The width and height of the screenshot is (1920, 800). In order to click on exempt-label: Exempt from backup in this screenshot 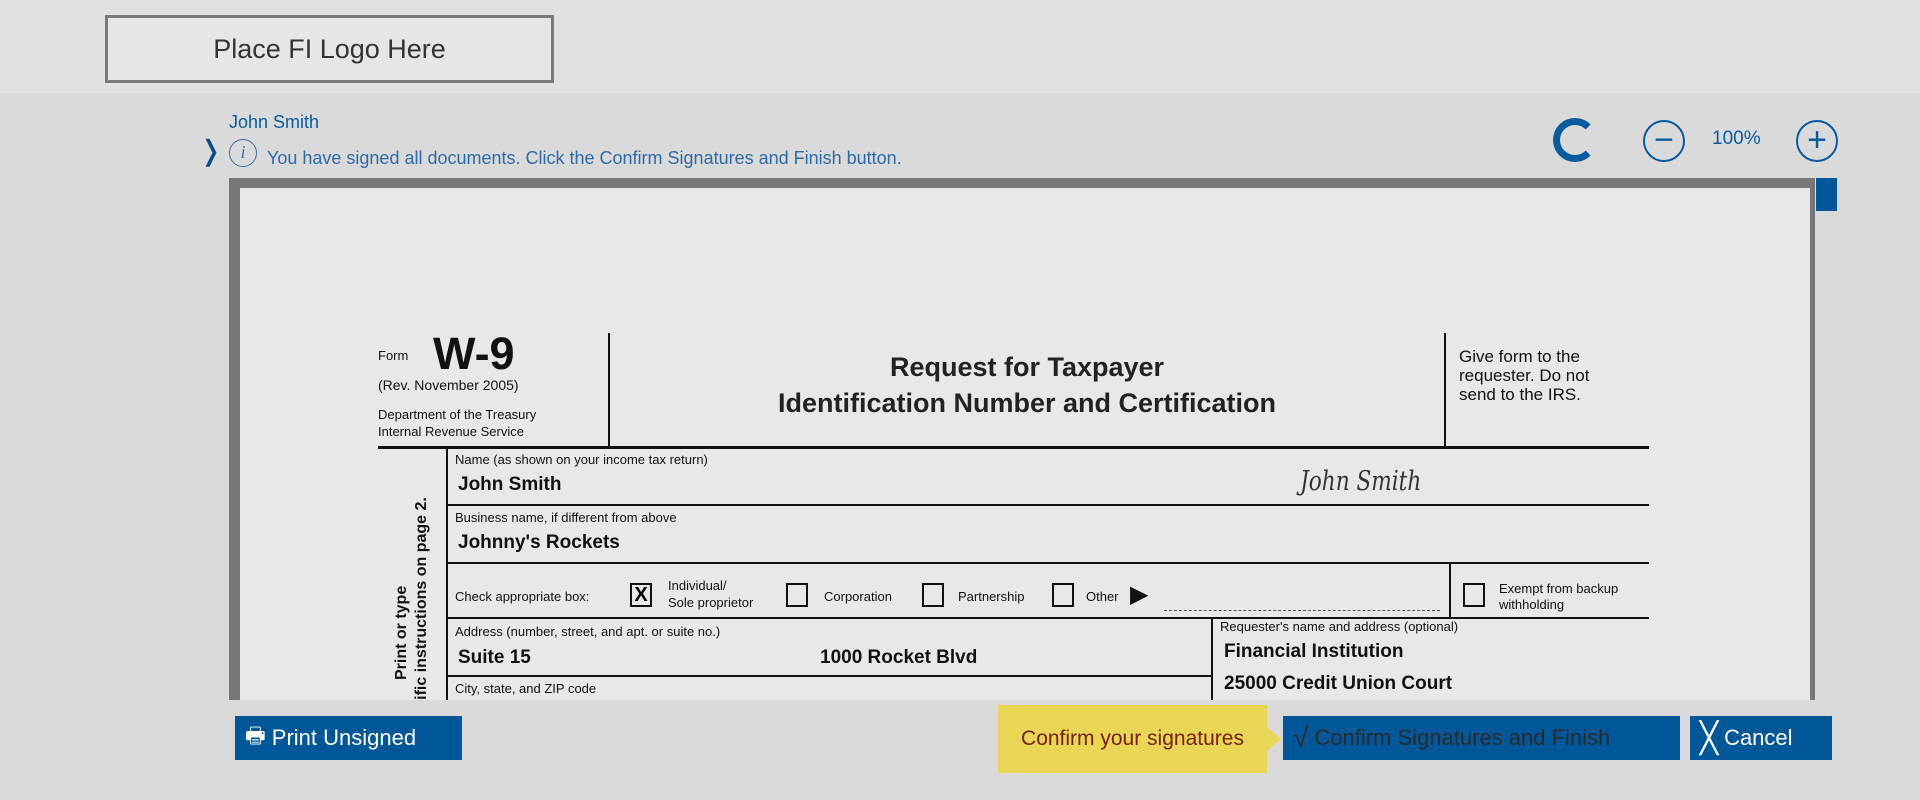, I will do `click(1559, 588)`.